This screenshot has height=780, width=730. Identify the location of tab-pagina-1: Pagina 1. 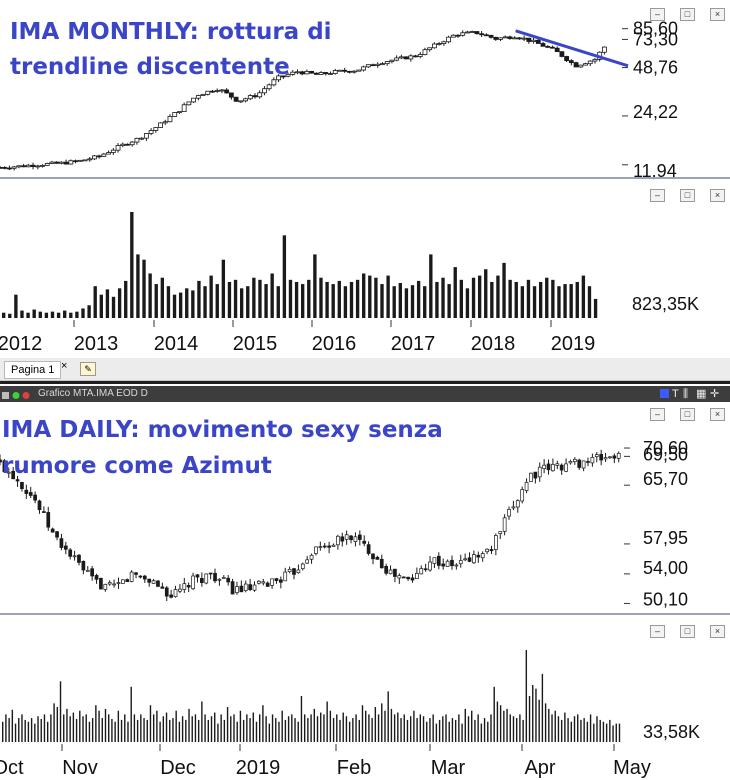
(33, 370).